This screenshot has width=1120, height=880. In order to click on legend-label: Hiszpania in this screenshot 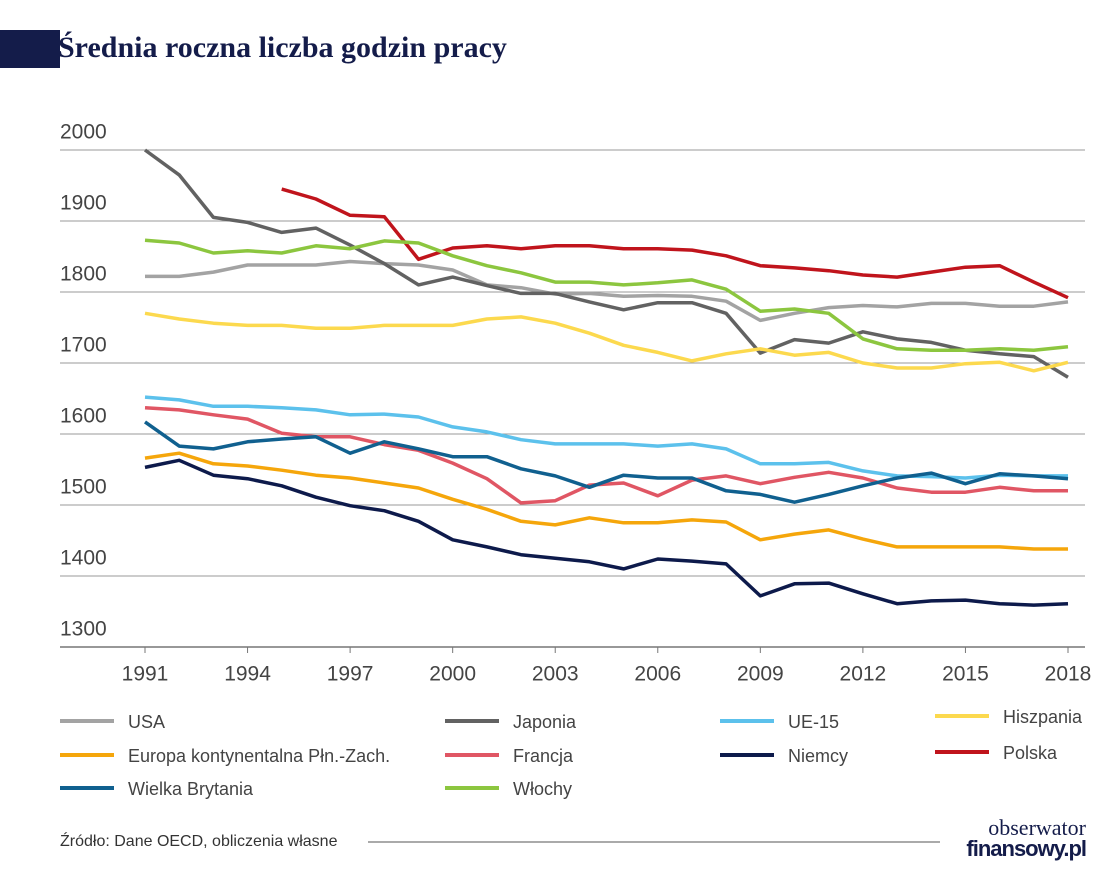, I will do `click(1043, 717)`.